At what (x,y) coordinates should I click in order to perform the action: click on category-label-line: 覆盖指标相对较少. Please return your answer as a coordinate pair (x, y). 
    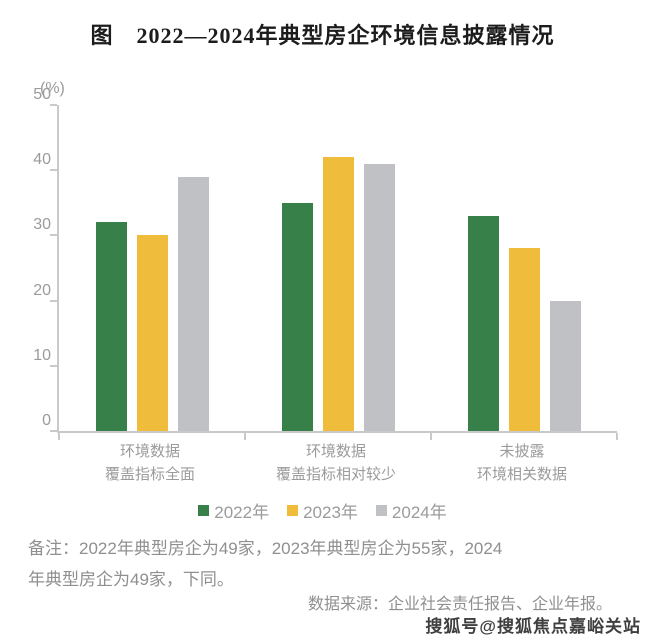
    Looking at the image, I should click on (335, 475).